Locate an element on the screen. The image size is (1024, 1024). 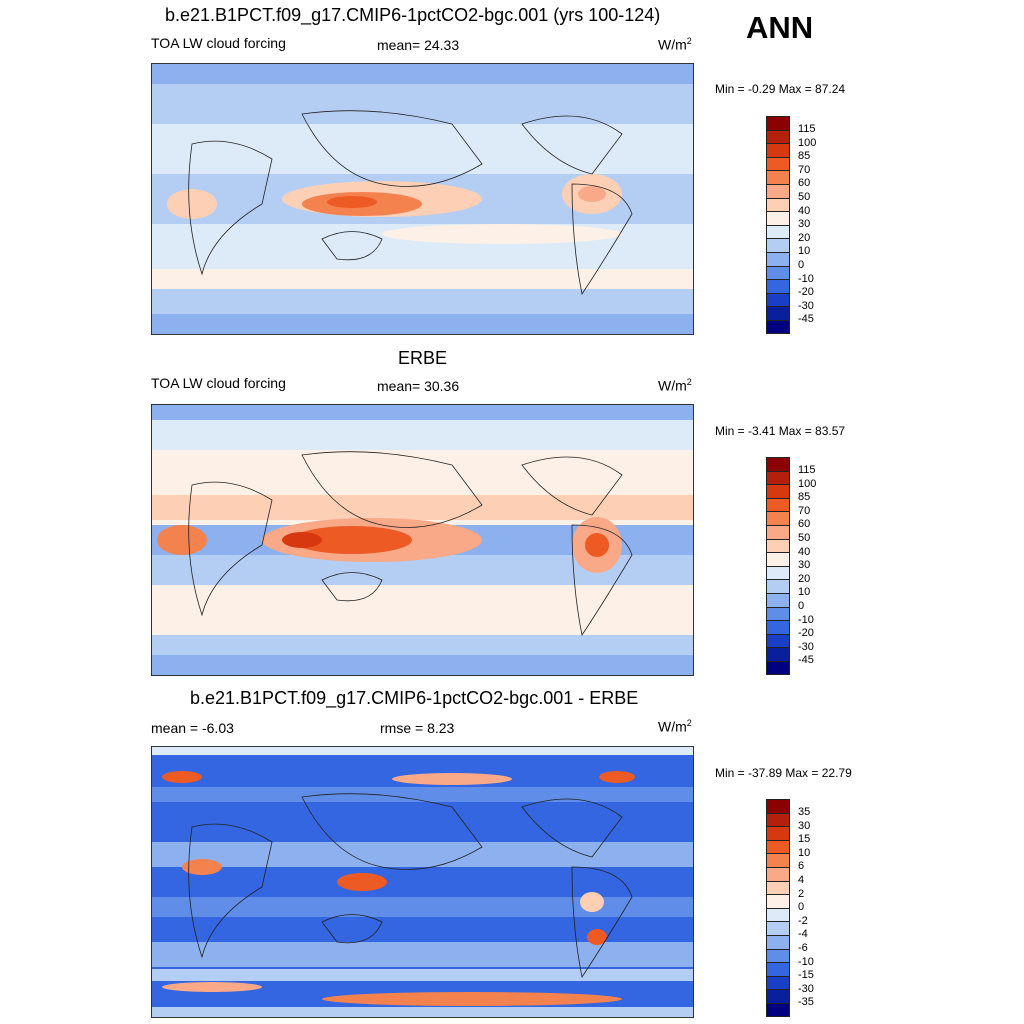
panel-3-minmax-label: Min = -37.89 Max = 22.79 is located at coordinates (783, 773).